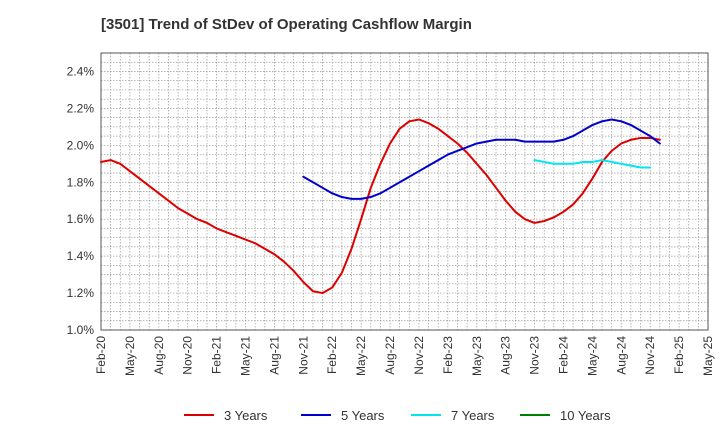 The height and width of the screenshot is (440, 720). What do you see at coordinates (101, 355) in the screenshot?
I see `x-tick-label: Feb-20` at bounding box center [101, 355].